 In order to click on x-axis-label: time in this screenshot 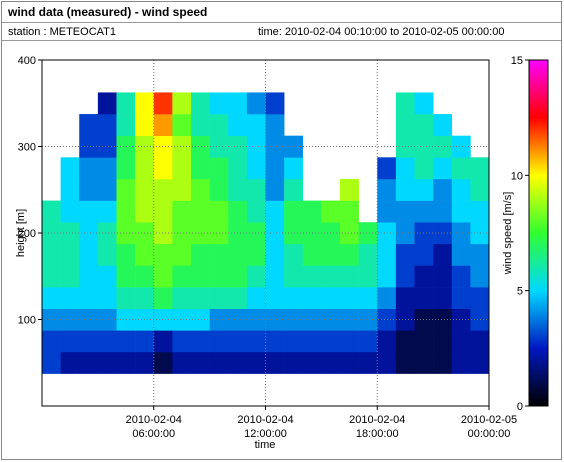, I will do `click(265, 445)`.